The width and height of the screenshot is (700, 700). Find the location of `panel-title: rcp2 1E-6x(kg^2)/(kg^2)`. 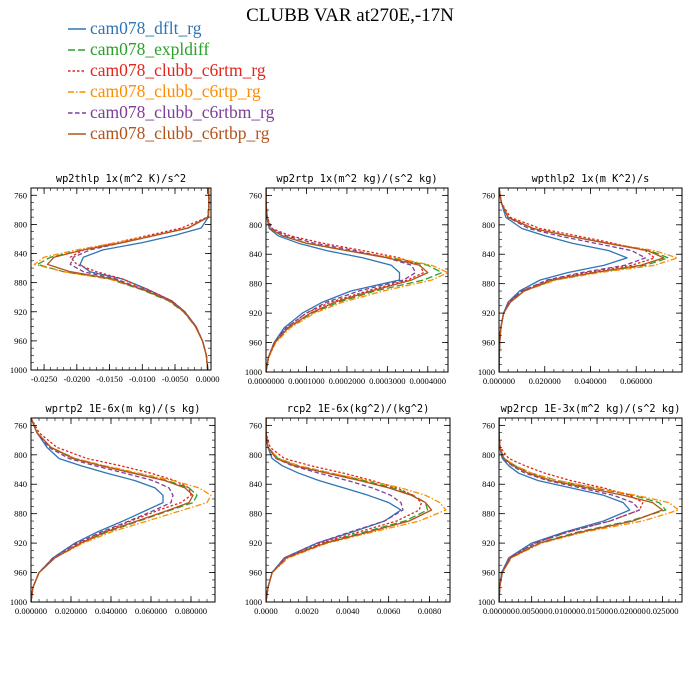

panel-title: rcp2 1E-6x(kg^2)/(kg^2) is located at coordinates (358, 409).